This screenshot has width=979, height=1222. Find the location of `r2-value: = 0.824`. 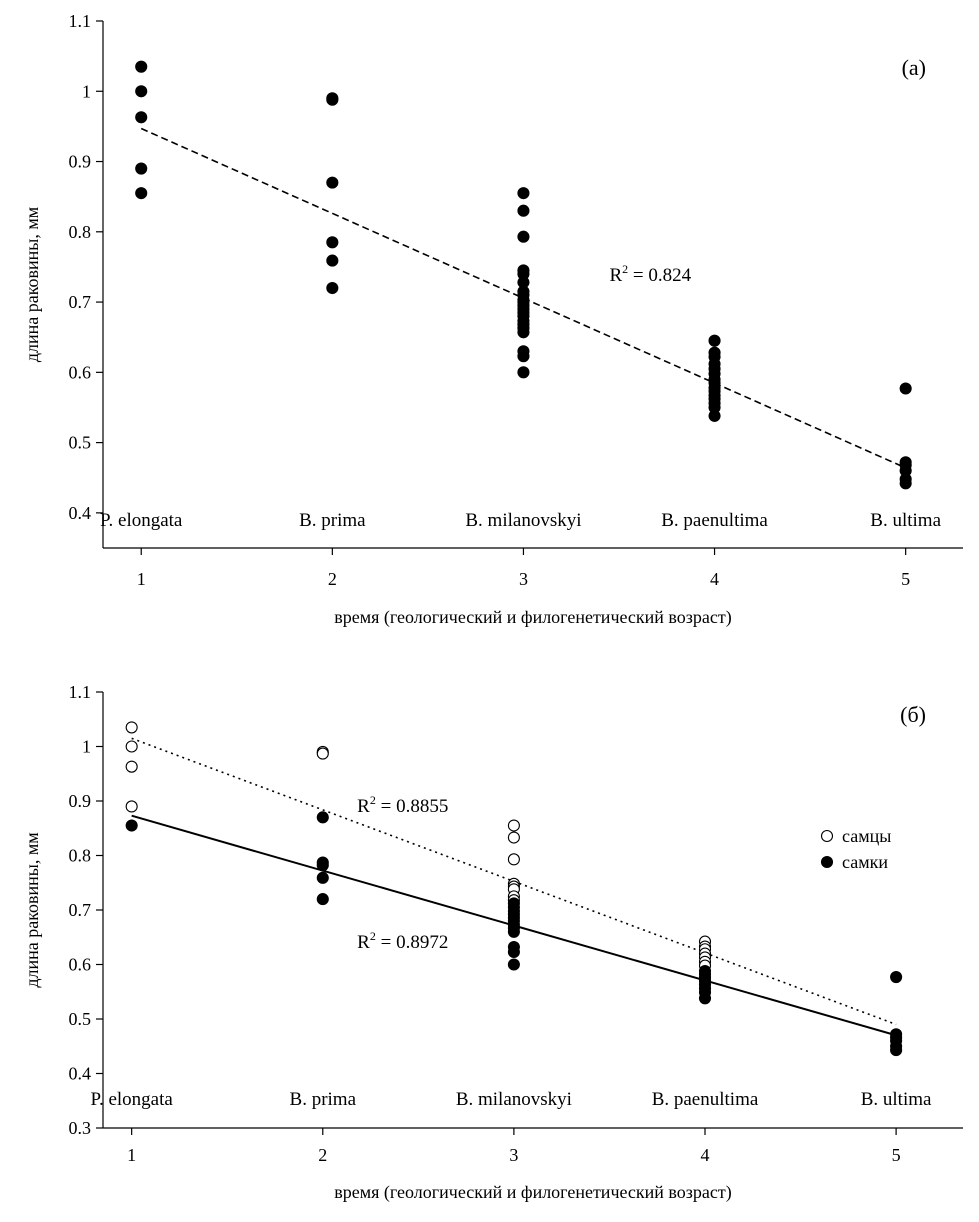

r2-value: = 0.824 is located at coordinates (659, 275).